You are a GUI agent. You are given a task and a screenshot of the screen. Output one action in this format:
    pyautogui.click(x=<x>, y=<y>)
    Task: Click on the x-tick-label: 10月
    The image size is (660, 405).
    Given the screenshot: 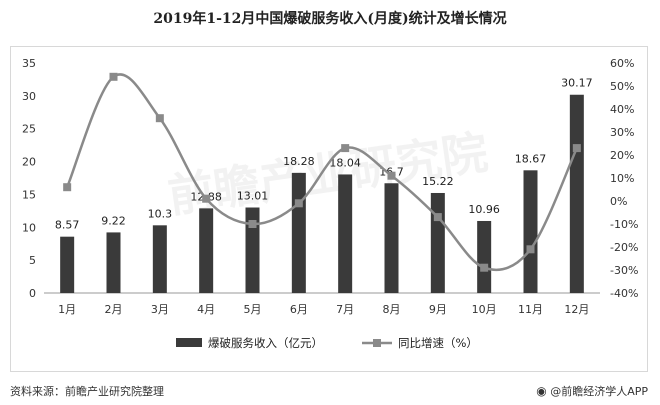 What is the action you would take?
    pyautogui.click(x=484, y=309)
    